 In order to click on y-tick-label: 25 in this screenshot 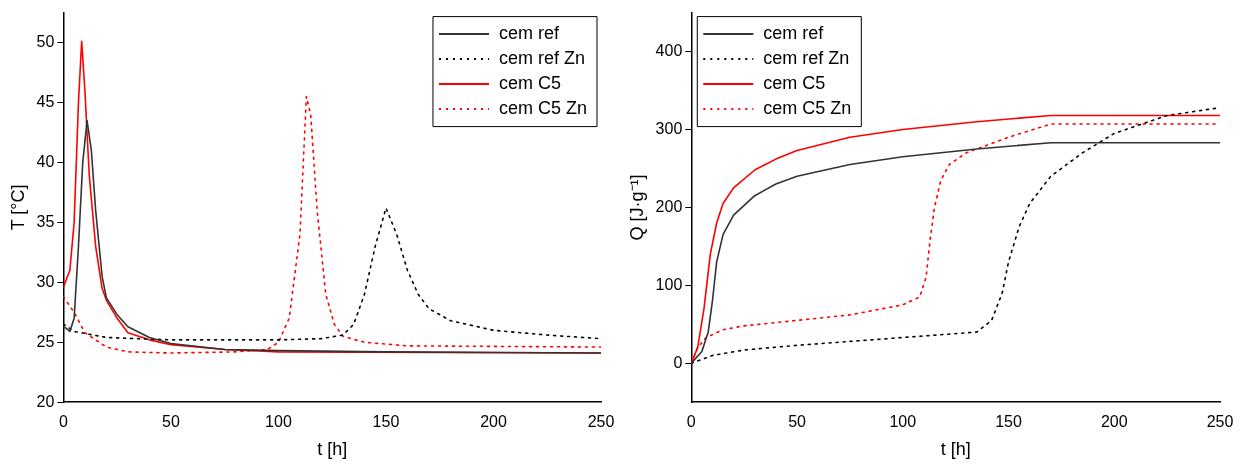, I will do `click(45, 341)`.